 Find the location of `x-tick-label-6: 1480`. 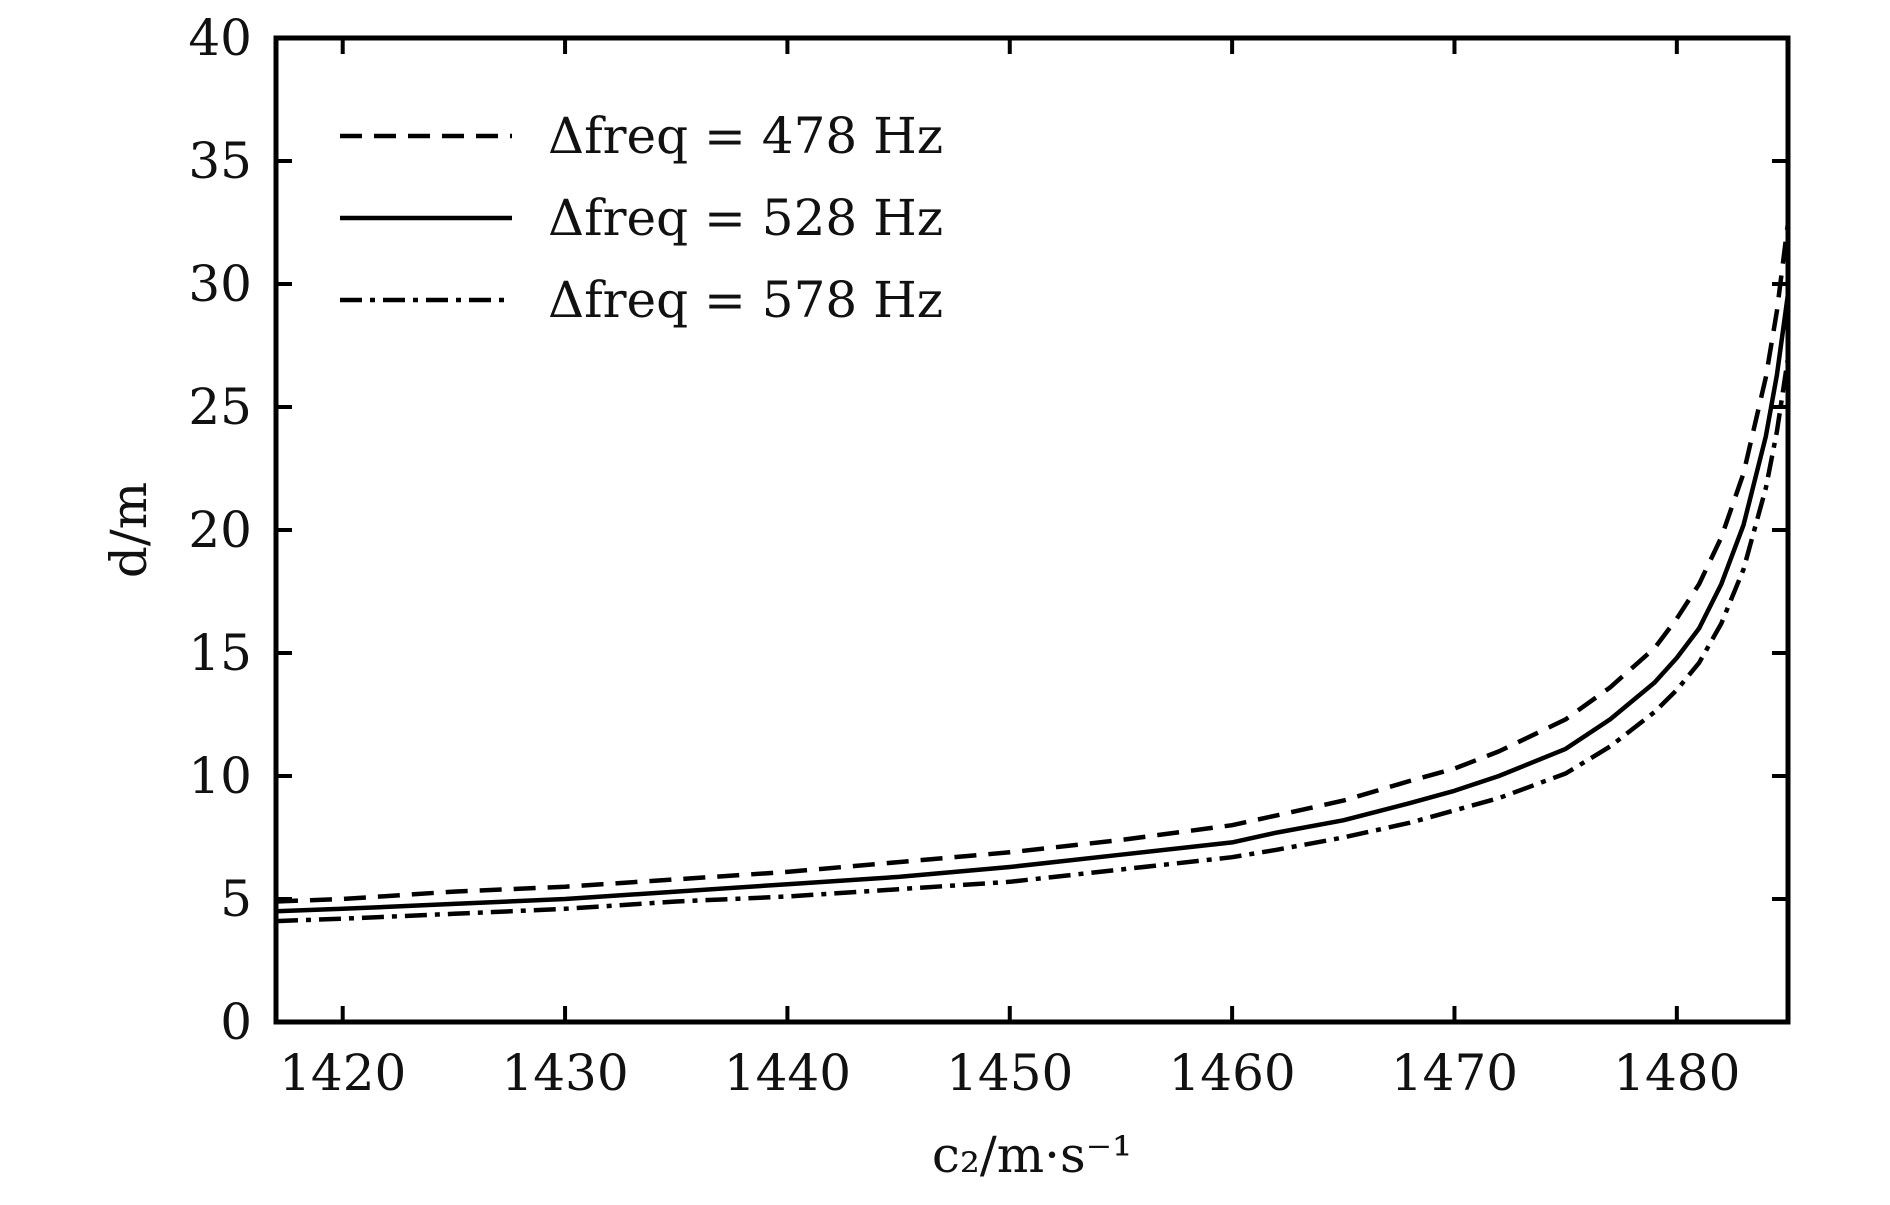

x-tick-label-6: 1480 is located at coordinates (1676, 1073).